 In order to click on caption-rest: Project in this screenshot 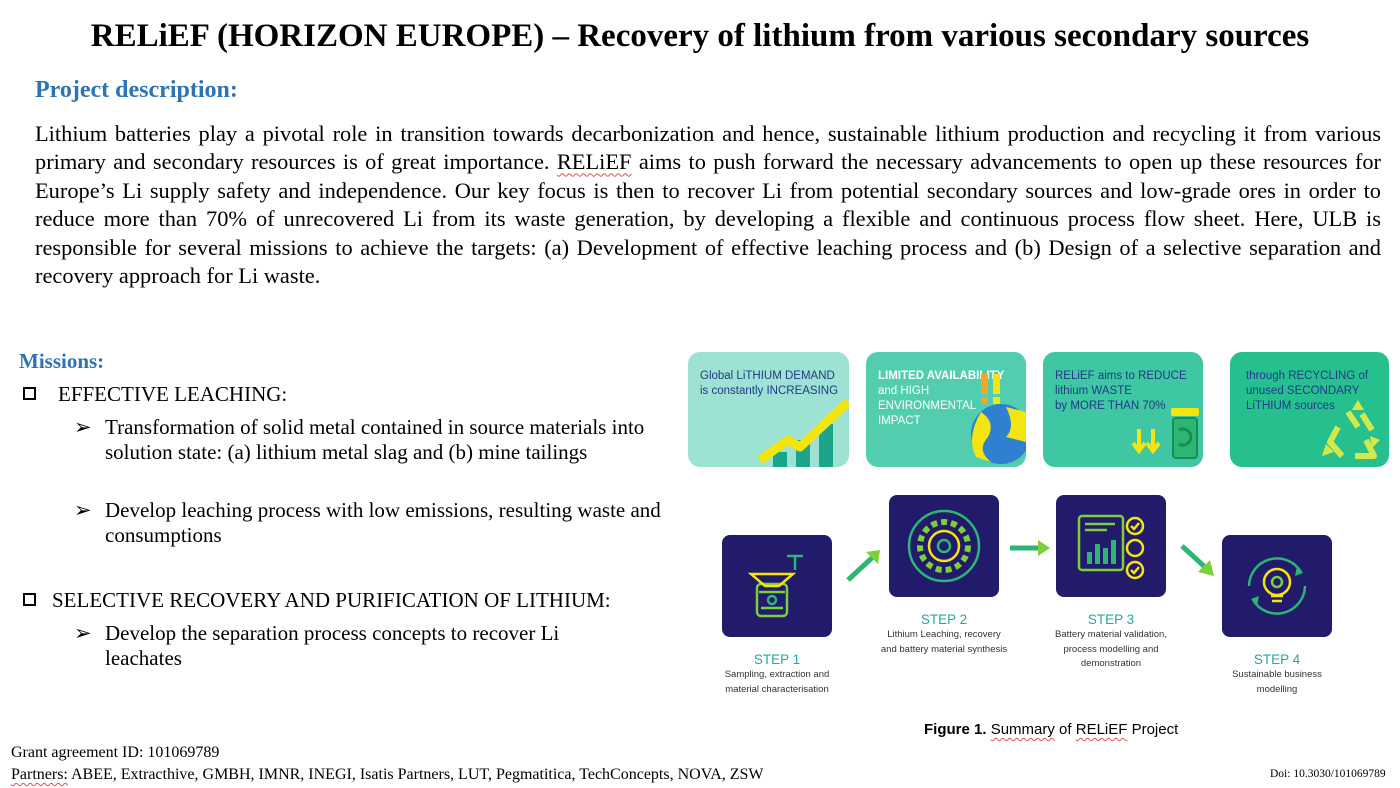, I will do `click(1153, 729)`.